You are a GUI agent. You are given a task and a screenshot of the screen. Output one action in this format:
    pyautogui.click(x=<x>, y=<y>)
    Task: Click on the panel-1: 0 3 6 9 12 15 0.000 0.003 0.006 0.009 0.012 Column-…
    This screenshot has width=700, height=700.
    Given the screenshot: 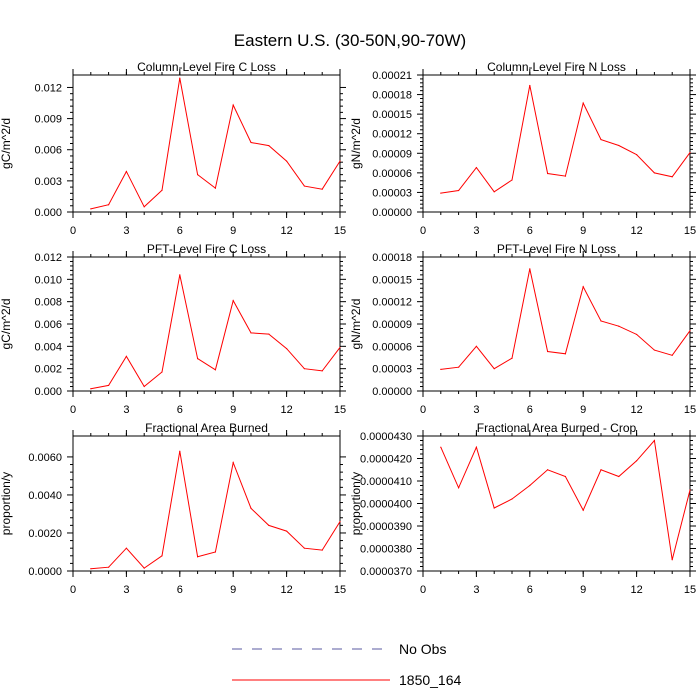 What is the action you would take?
    pyautogui.click(x=173, y=148)
    